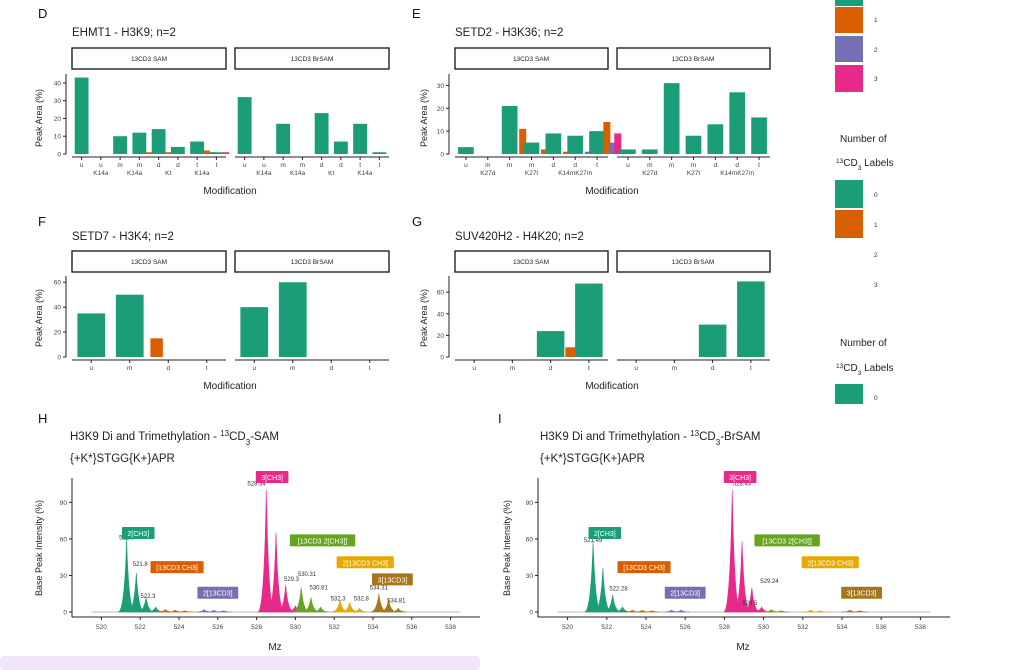 The height and width of the screenshot is (670, 1027). I want to click on plot-area-F: 0 20 40 60 u m d t u m d t, so click(221, 324).